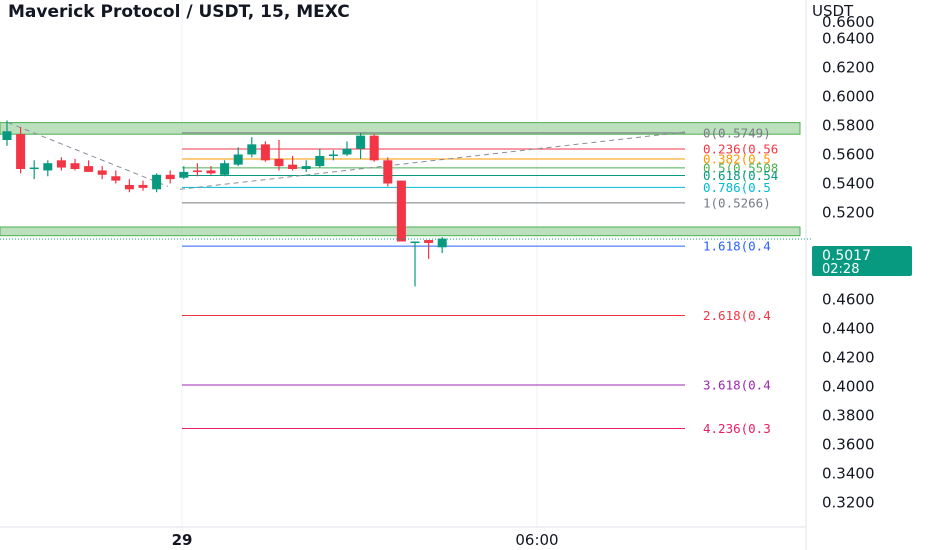 The height and width of the screenshot is (550, 932). Describe the element at coordinates (737, 158) in the screenshot. I see `fib-label: 0.382(0.5` at that location.